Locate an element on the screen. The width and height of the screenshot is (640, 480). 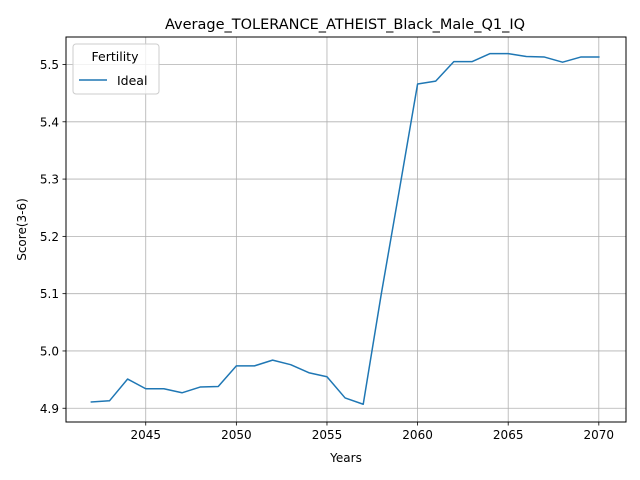
x-tick-label: 2050 is located at coordinates (236, 435).